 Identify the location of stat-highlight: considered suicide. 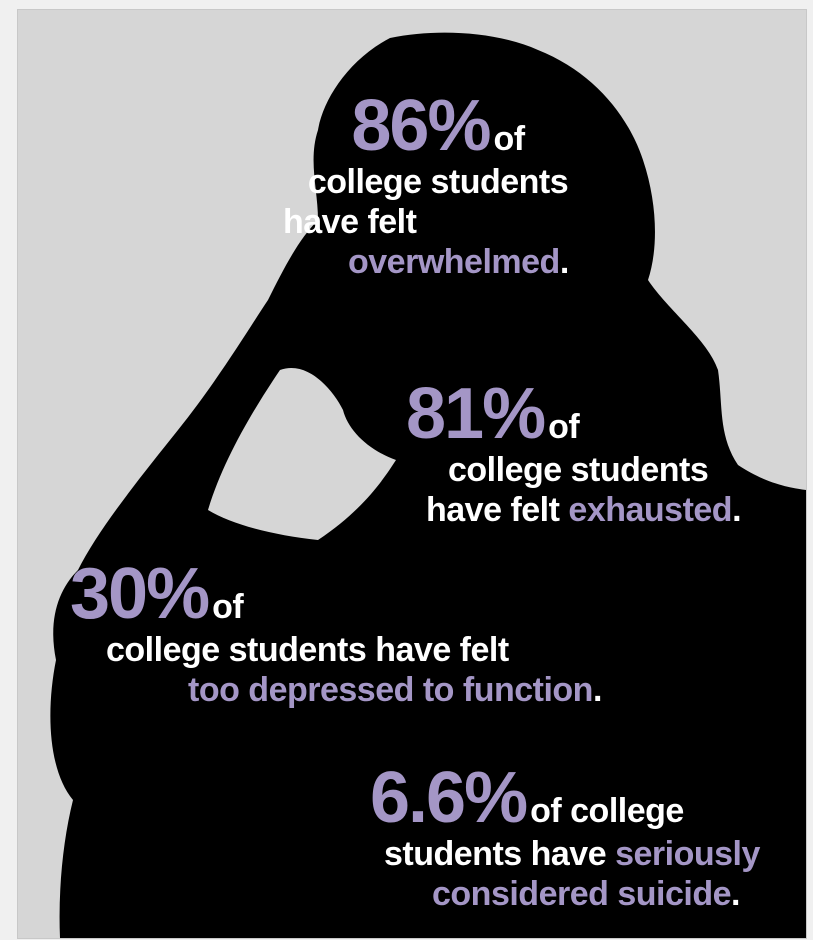
(582, 894).